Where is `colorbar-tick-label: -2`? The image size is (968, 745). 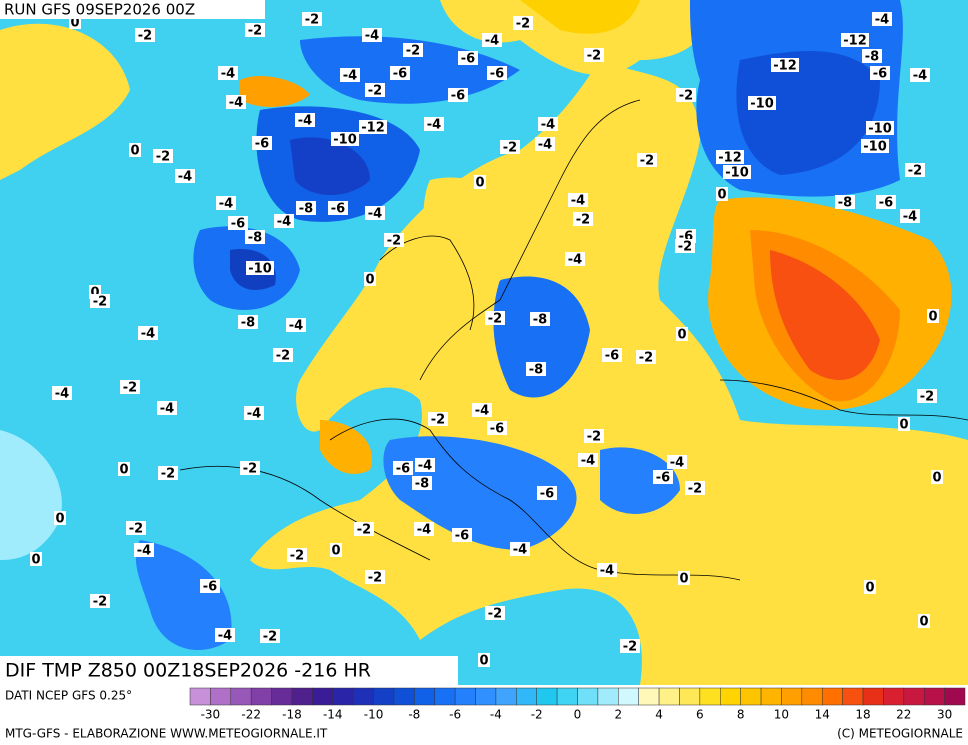
colorbar-tick-label: -2 is located at coordinates (537, 715).